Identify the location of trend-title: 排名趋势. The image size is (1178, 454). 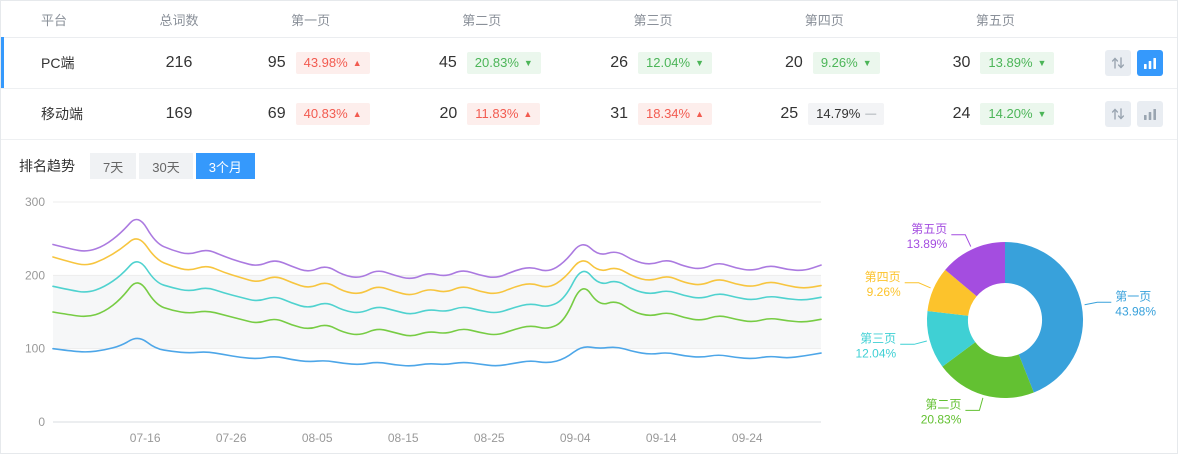
(47, 166).